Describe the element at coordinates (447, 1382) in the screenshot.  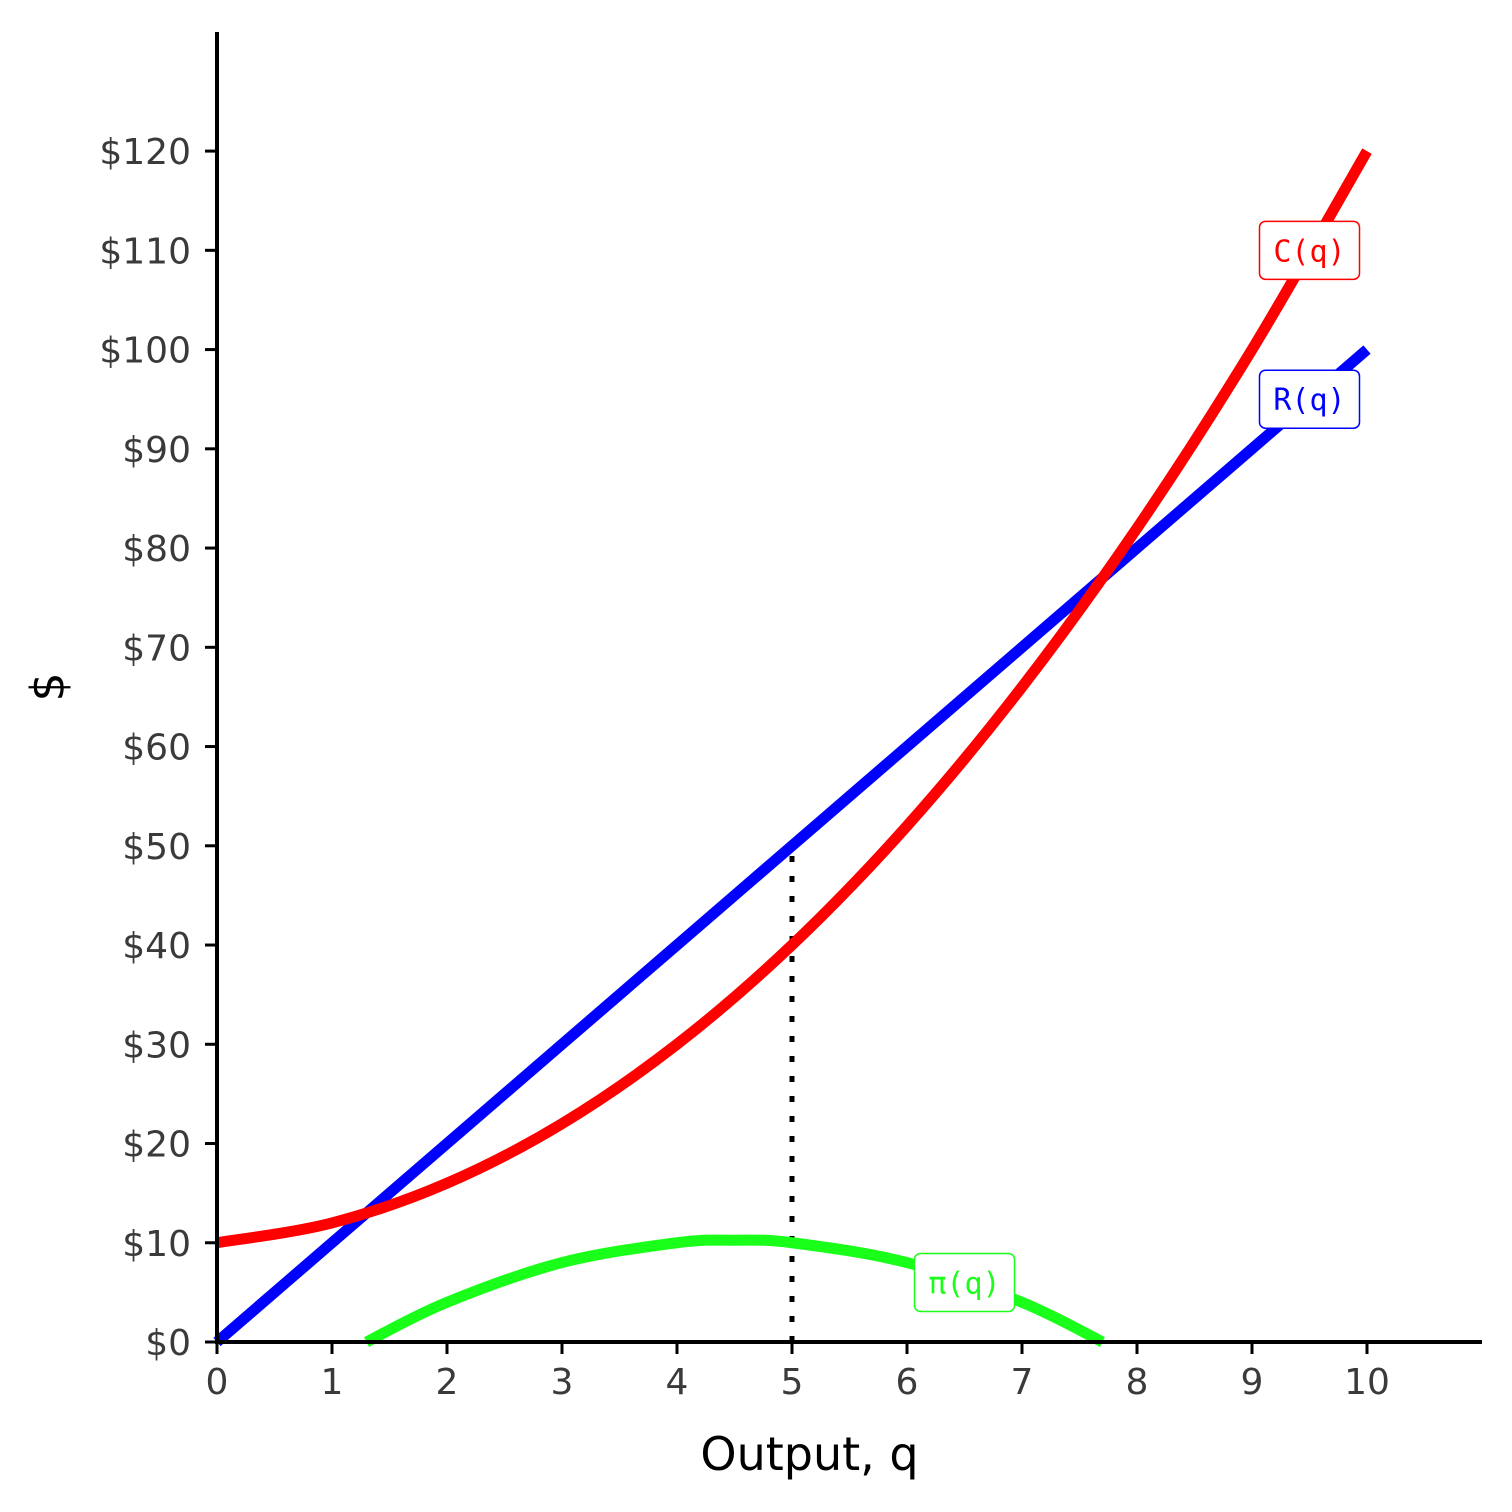
I see `x-tick-label: 2` at that location.